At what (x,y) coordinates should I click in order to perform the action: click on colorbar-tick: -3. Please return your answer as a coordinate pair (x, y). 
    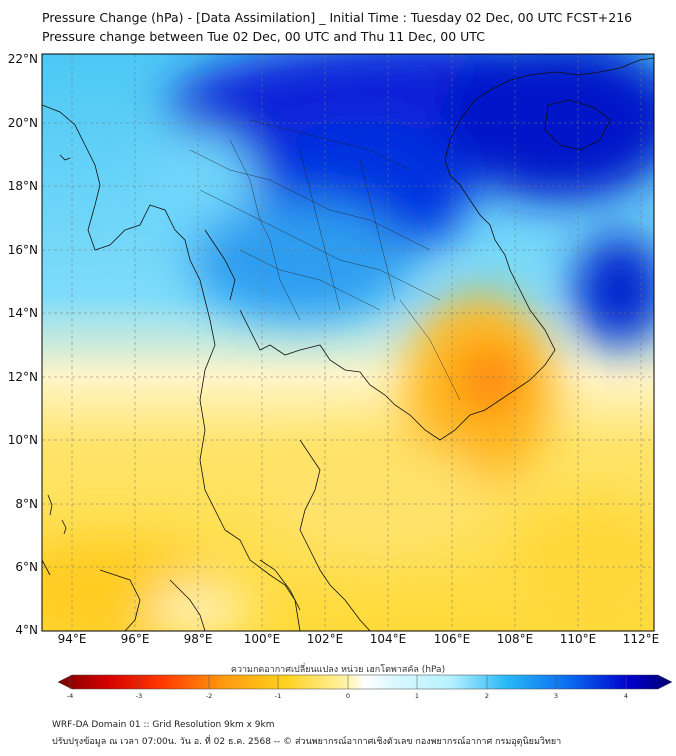
    Looking at the image, I should click on (139, 696).